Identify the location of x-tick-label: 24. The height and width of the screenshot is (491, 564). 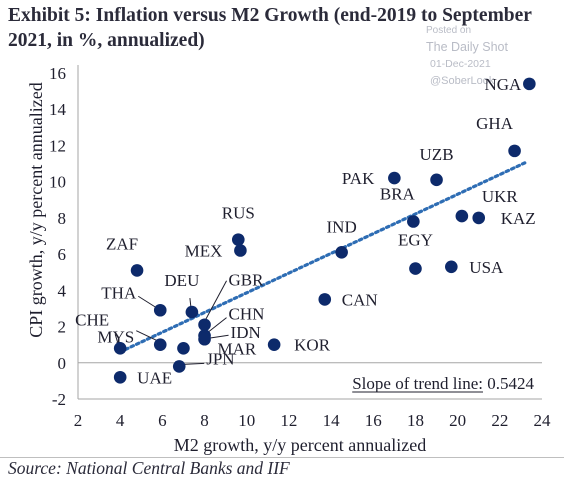
(543, 420).